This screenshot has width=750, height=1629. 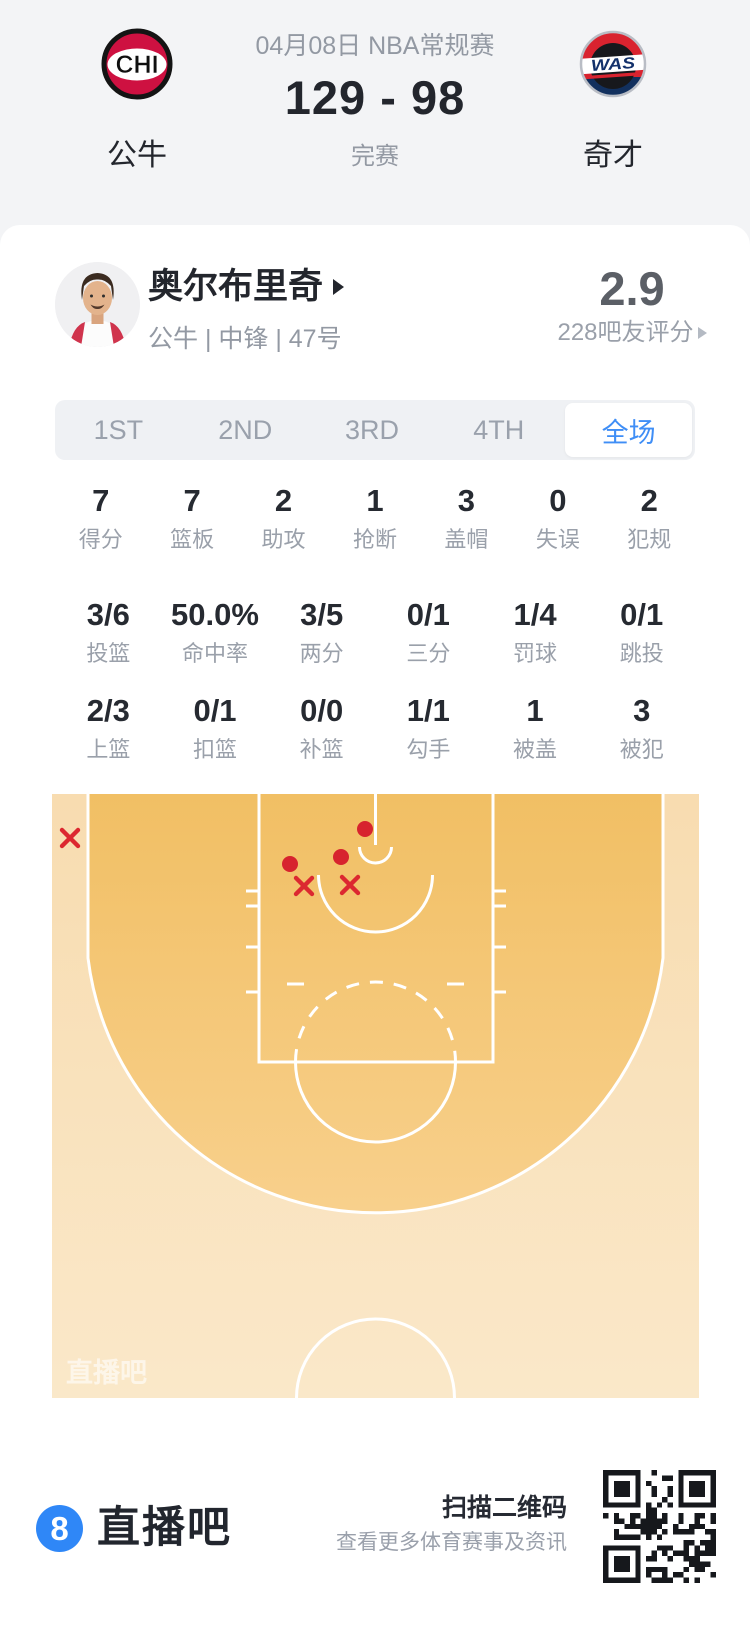 What do you see at coordinates (321, 728) in the screenshot?
I see `stat-putback: 0/0 补篮` at bounding box center [321, 728].